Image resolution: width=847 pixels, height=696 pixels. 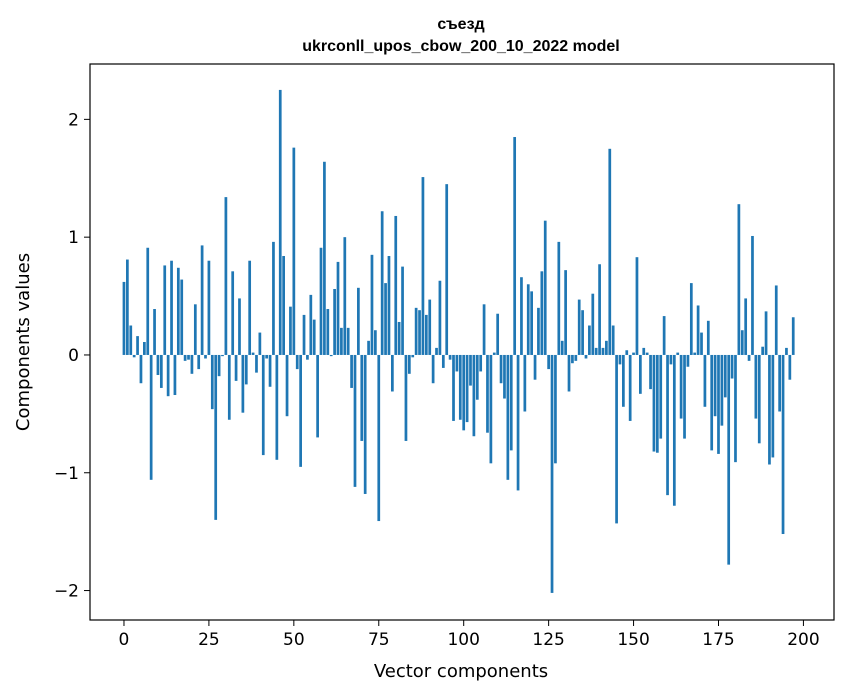 I want to click on y-tick-label: 2, so click(x=73, y=120).